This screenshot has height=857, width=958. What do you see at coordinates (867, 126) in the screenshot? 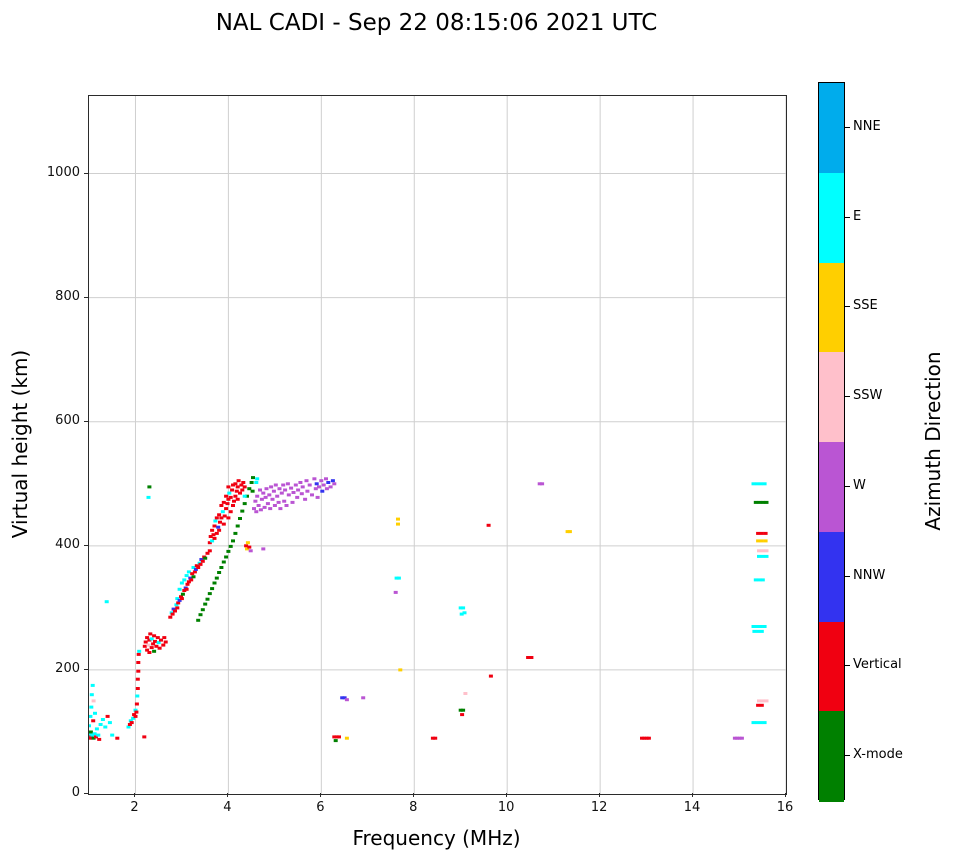
I see `colorbar-label-nne: NNE` at bounding box center [867, 126].